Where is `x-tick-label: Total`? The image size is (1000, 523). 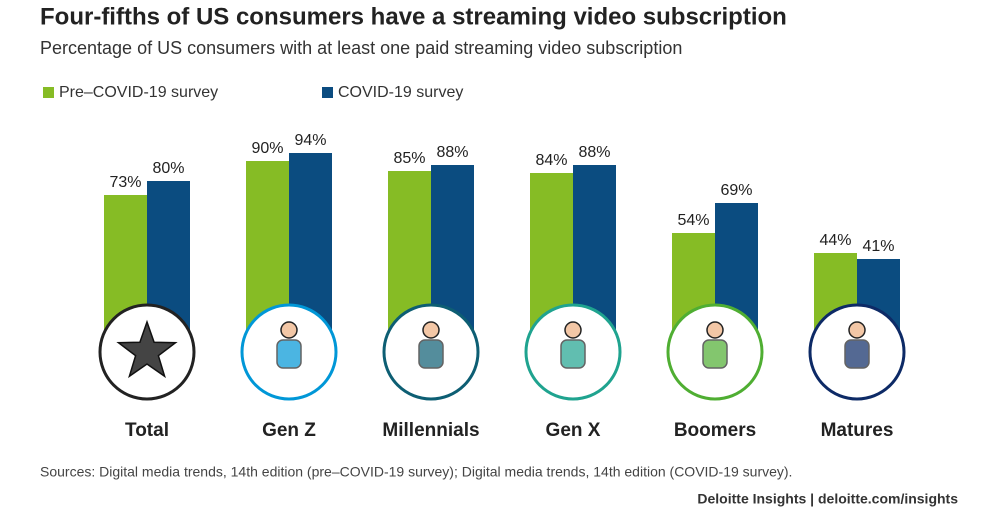 x-tick-label: Total is located at coordinates (147, 430).